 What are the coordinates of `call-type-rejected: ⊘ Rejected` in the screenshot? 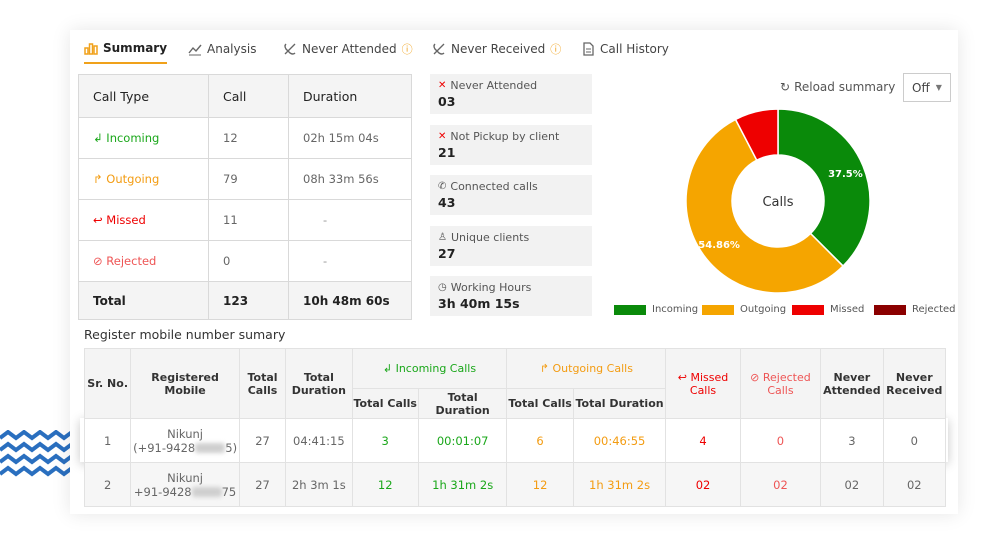 It's located at (143, 261).